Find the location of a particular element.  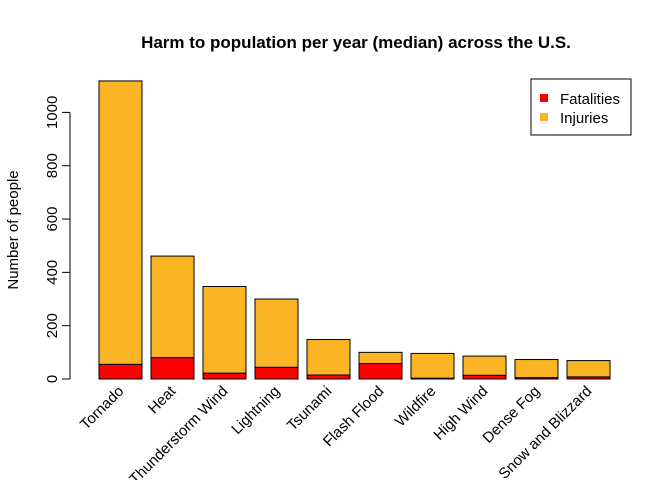

legend-label-fatalities: Fatalities is located at coordinates (590, 99).